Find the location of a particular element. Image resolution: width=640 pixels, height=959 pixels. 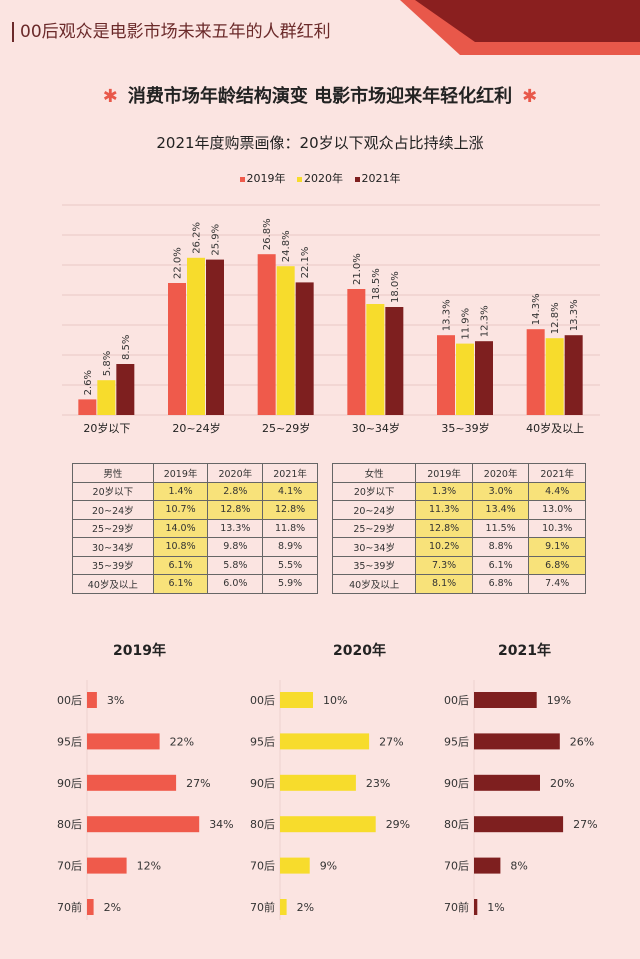

bar-value-label: 18.0% is located at coordinates (395, 287).